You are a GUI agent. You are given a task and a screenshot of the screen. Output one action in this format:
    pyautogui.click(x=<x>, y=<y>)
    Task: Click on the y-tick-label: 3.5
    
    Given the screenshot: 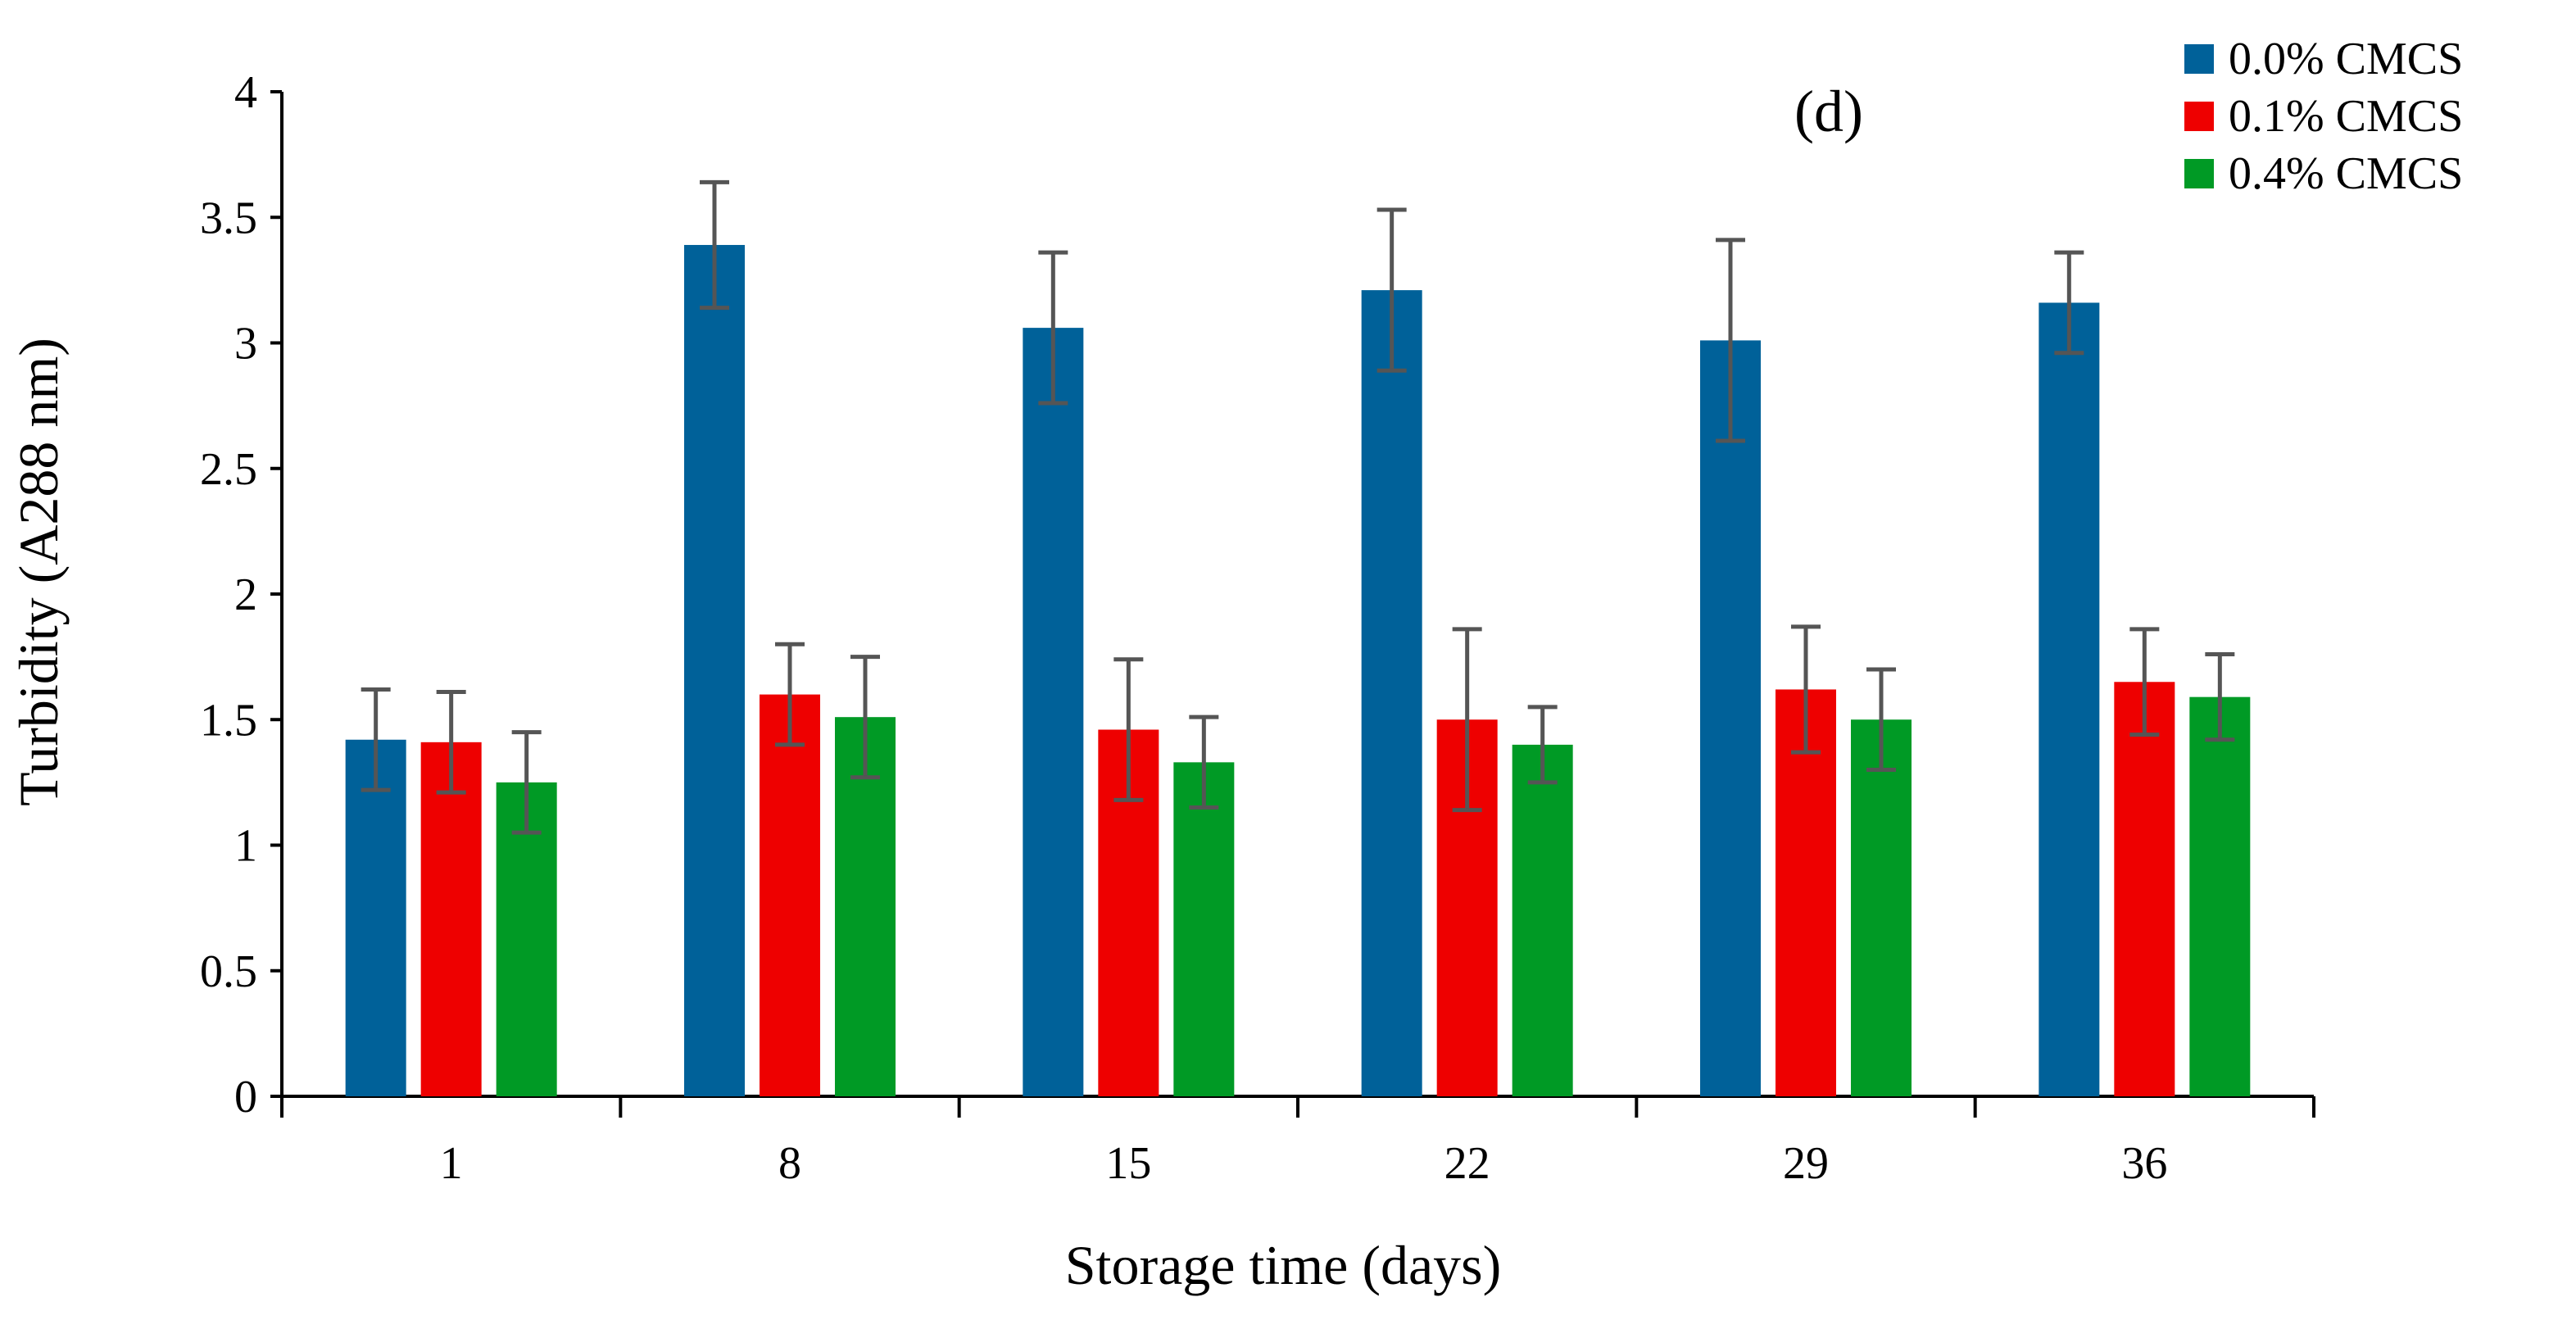 What is the action you would take?
    pyautogui.click(x=229, y=218)
    